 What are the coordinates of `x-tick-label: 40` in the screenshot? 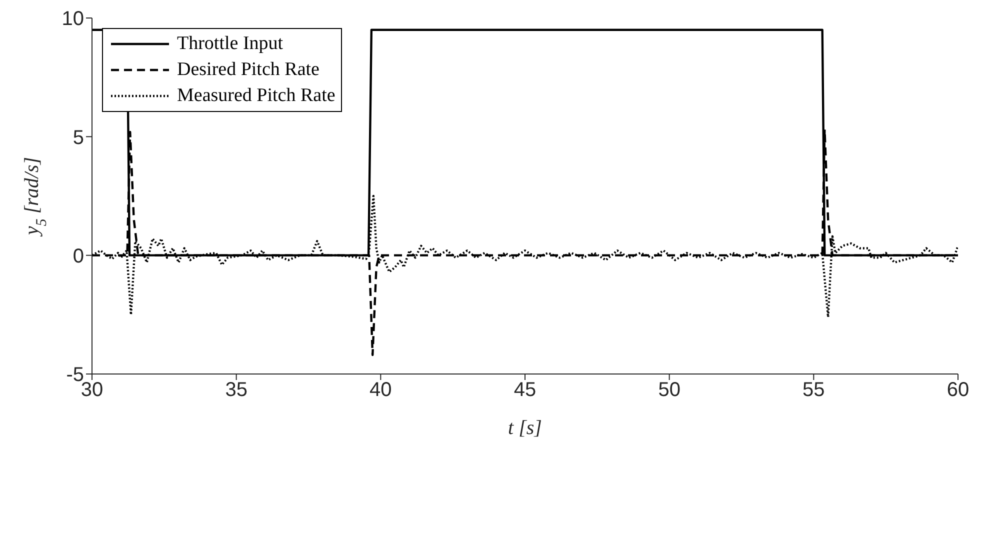 It's located at (381, 390).